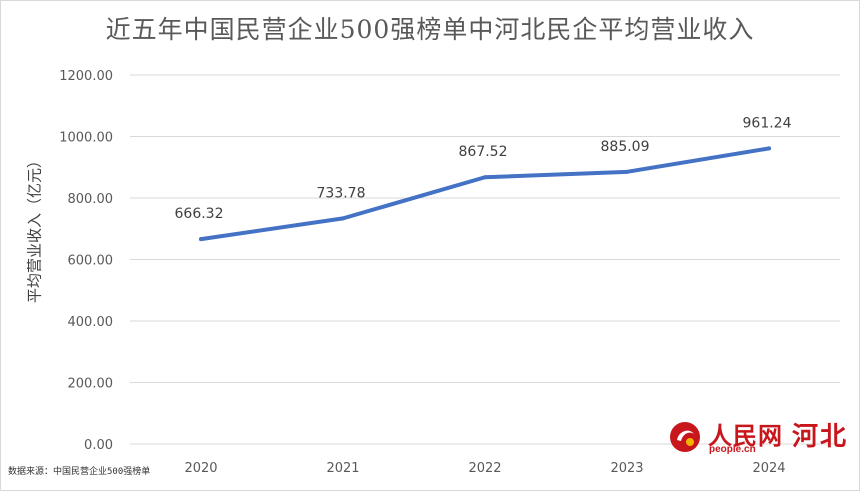 Image resolution: width=860 pixels, height=491 pixels. I want to click on y-tick-label: 400.00, so click(91, 322).